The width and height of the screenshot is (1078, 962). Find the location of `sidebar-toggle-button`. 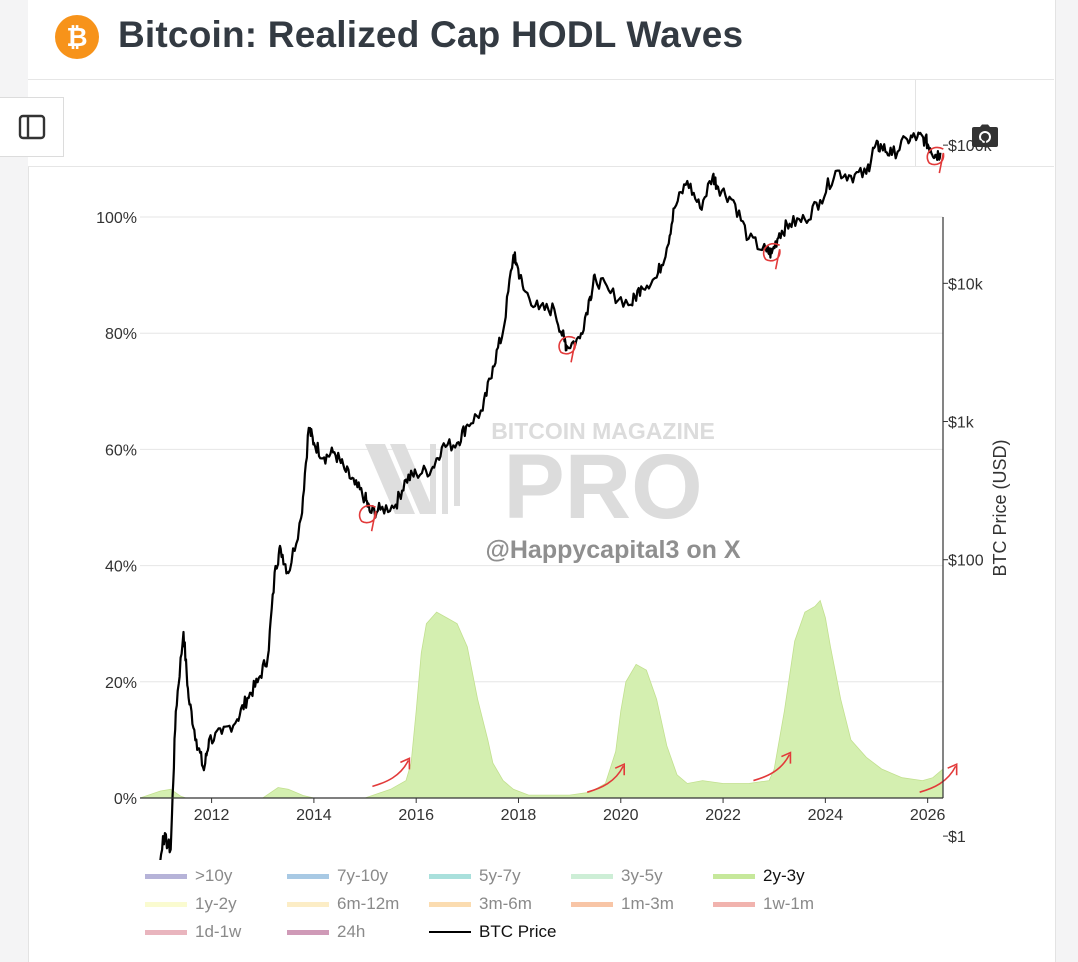

sidebar-toggle-button is located at coordinates (32, 127).